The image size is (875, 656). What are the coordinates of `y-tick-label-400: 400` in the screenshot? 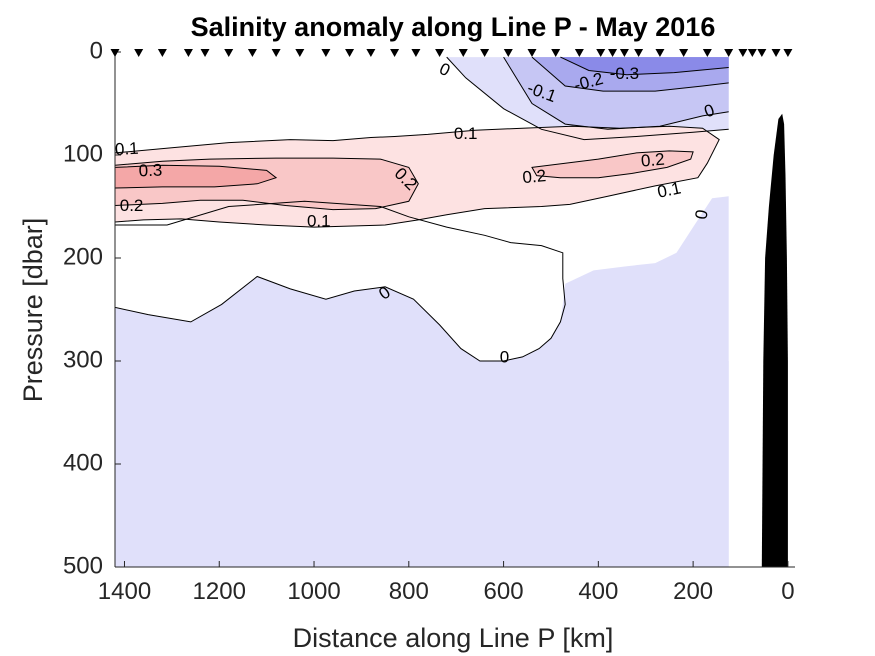 It's located at (83, 462).